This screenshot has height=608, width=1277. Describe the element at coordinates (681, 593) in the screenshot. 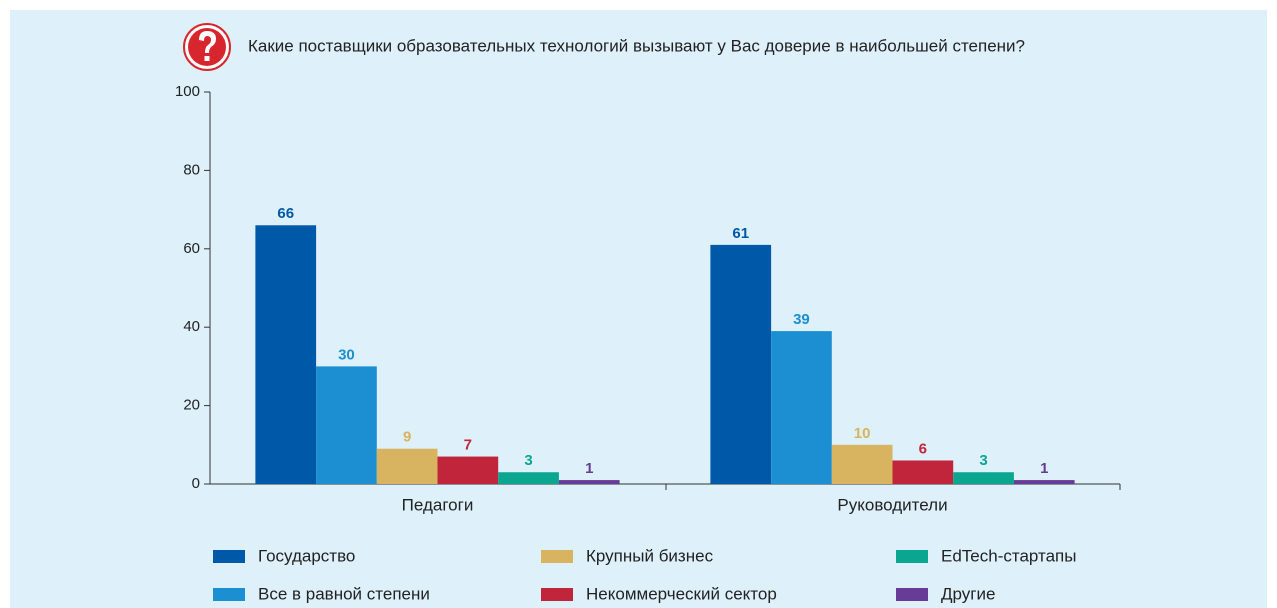

I see `legend-label: Некоммерческий сектор` at that location.